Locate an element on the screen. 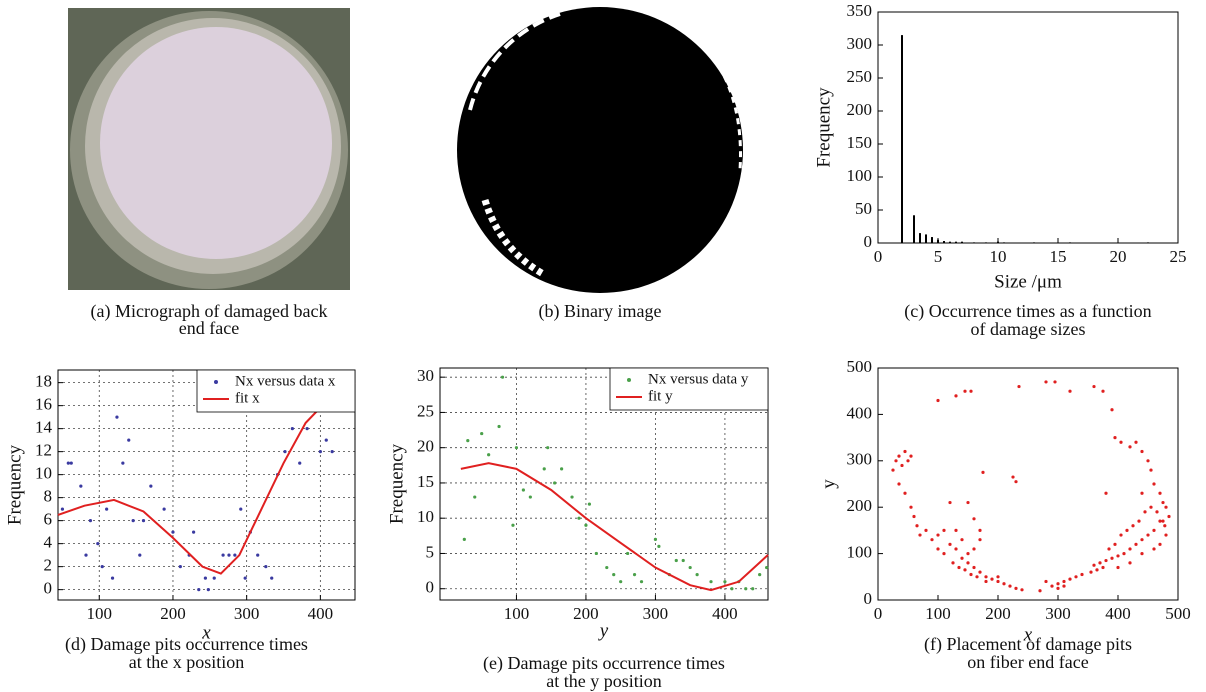 The height and width of the screenshot is (692, 1206). caption: on fiber end face is located at coordinates (1027, 662).